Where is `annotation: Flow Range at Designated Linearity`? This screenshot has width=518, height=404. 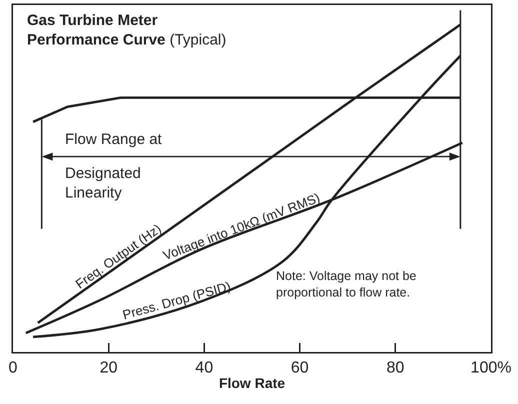
annotation: Flow Range at Designated Linearity is located at coordinates (114, 166).